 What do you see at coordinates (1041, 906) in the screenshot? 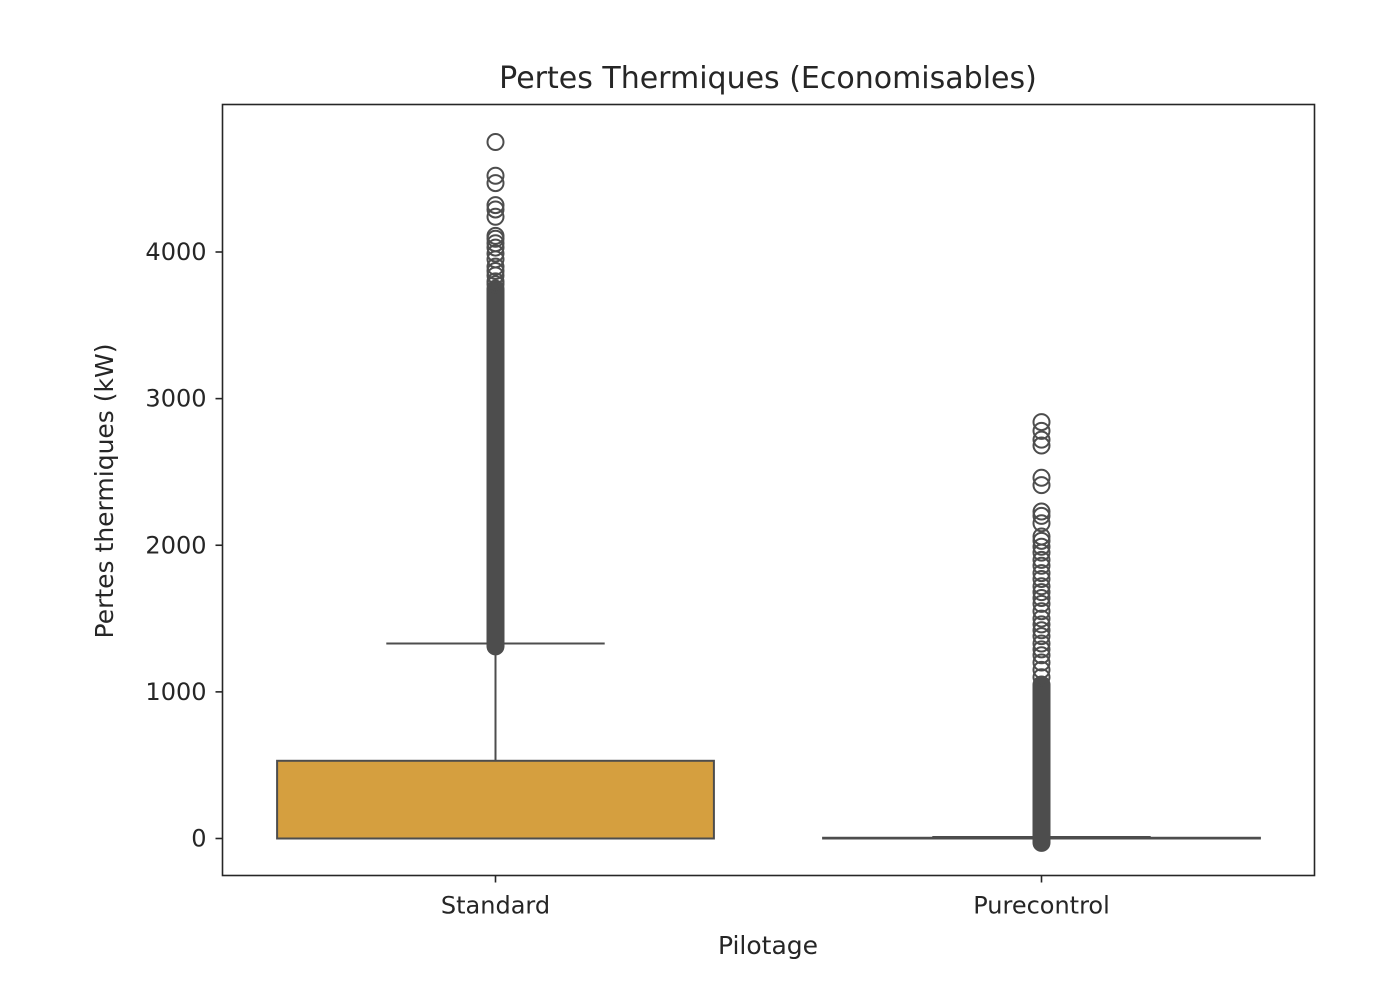
I see `x-tick-label: Purecontrol` at bounding box center [1041, 906].